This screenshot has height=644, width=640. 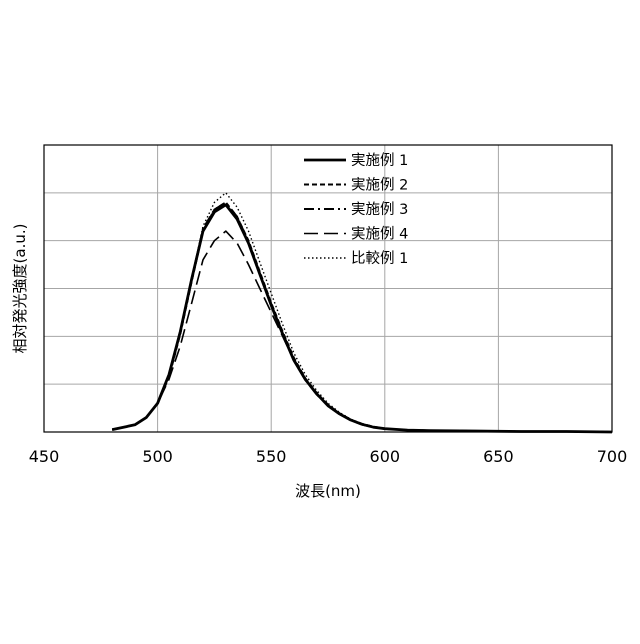 I want to click on x-tick-label: 700, so click(x=612, y=456).